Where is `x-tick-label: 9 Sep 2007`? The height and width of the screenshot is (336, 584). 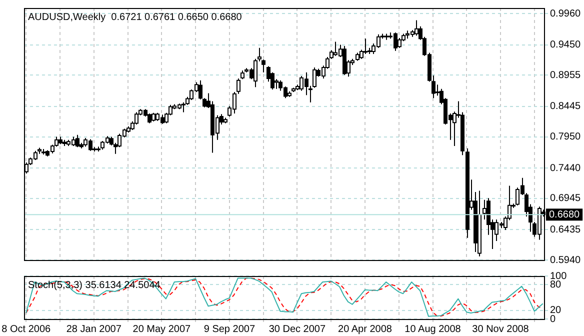
x-tick-label: 9 Sep 2007 is located at coordinates (230, 329).